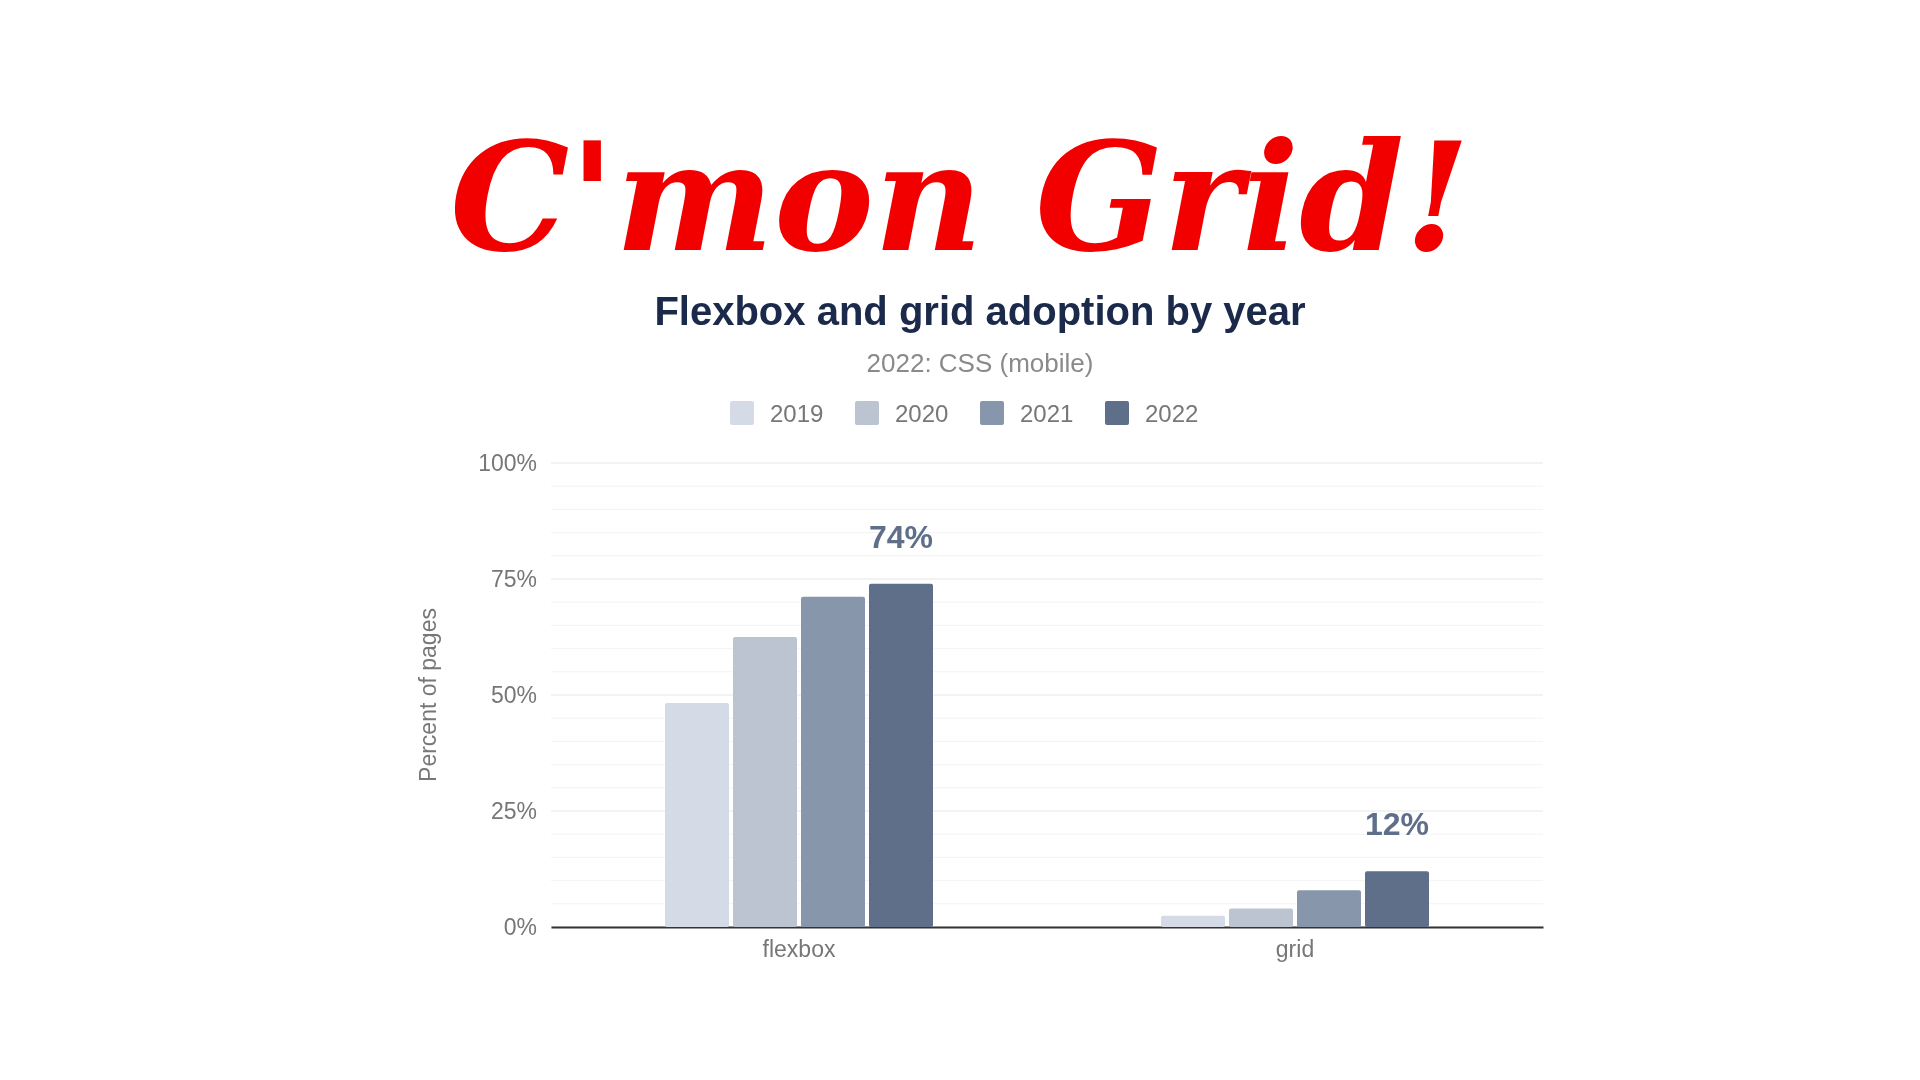 The width and height of the screenshot is (1920, 1080). What do you see at coordinates (901, 536) in the screenshot?
I see `data-label: 74%` at bounding box center [901, 536].